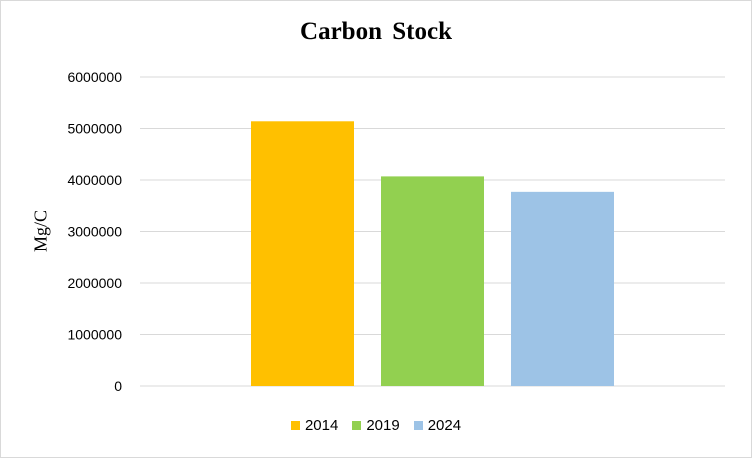 Image resolution: width=752 pixels, height=458 pixels. I want to click on legend-label: 2014, so click(321, 425).